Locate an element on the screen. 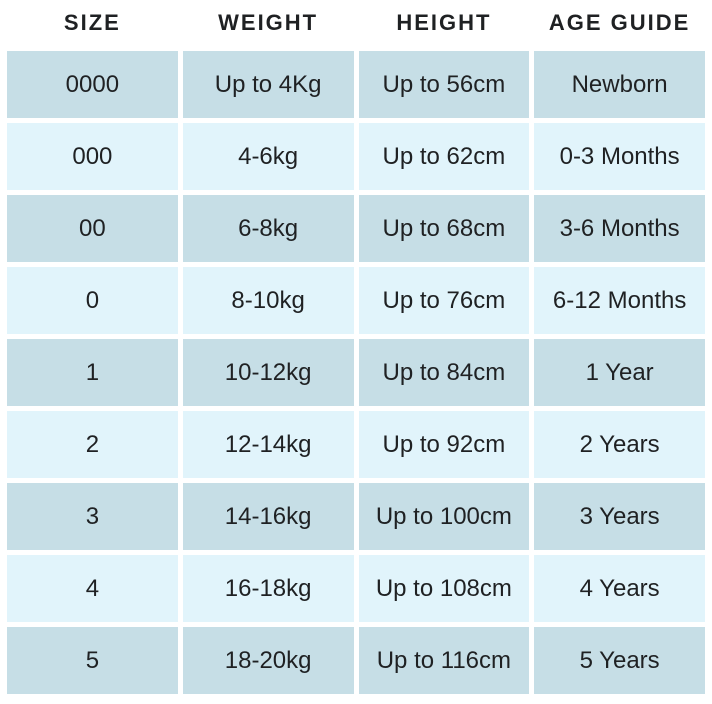 The image size is (712, 704). cell-age-guide: 5 Years is located at coordinates (619, 660).